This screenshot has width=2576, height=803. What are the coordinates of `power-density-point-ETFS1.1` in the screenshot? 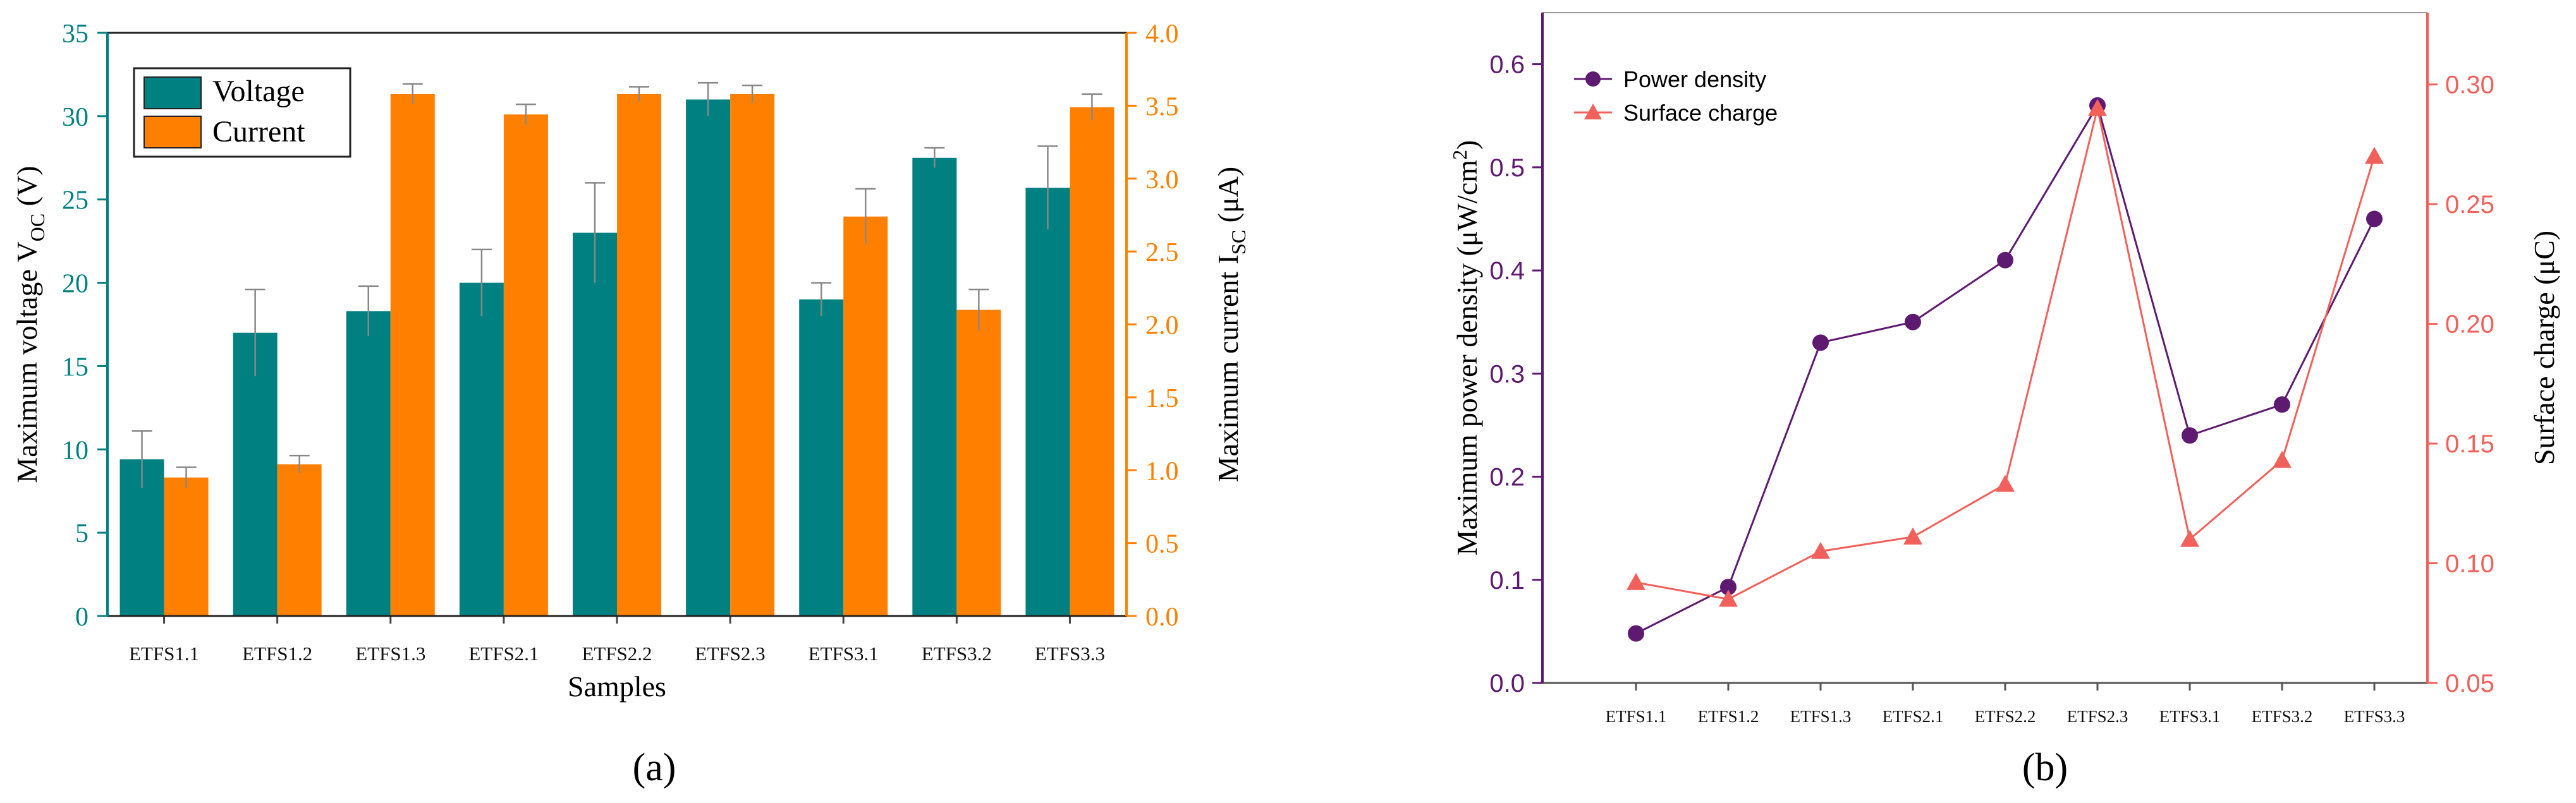 It's located at (1636, 634).